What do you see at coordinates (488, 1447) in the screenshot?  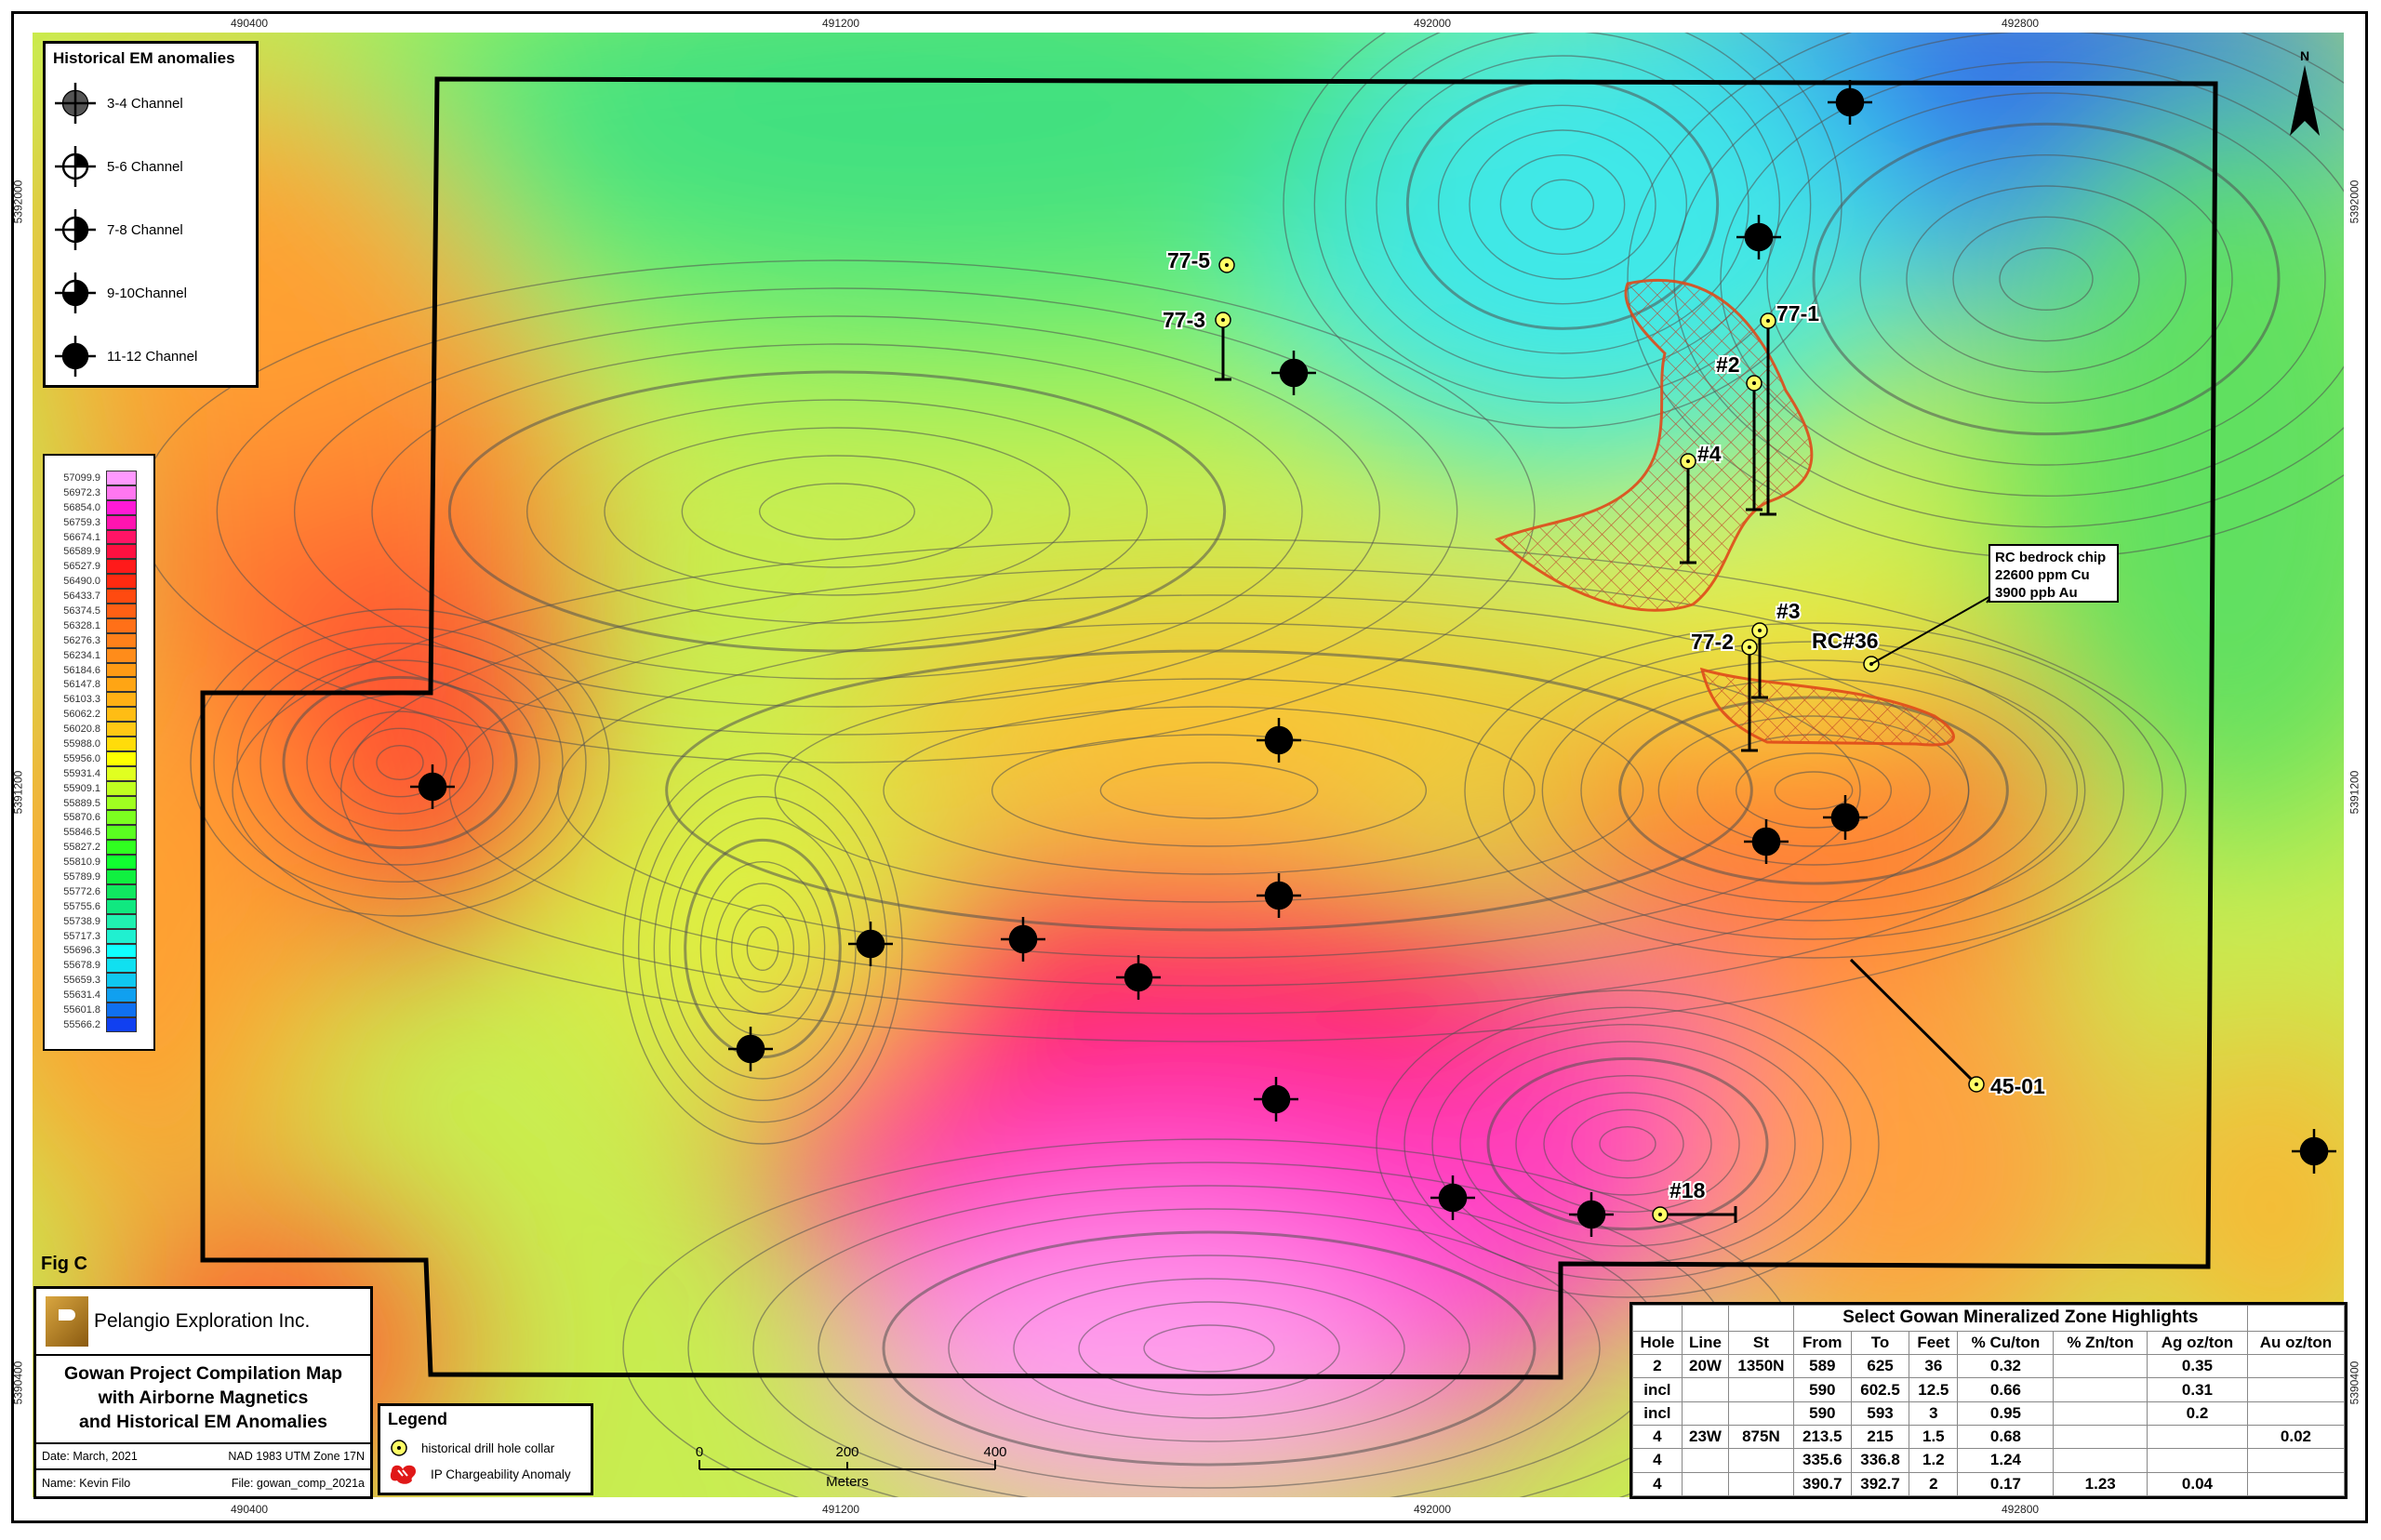 I see `legend-item-label: historical drill hole collar` at bounding box center [488, 1447].